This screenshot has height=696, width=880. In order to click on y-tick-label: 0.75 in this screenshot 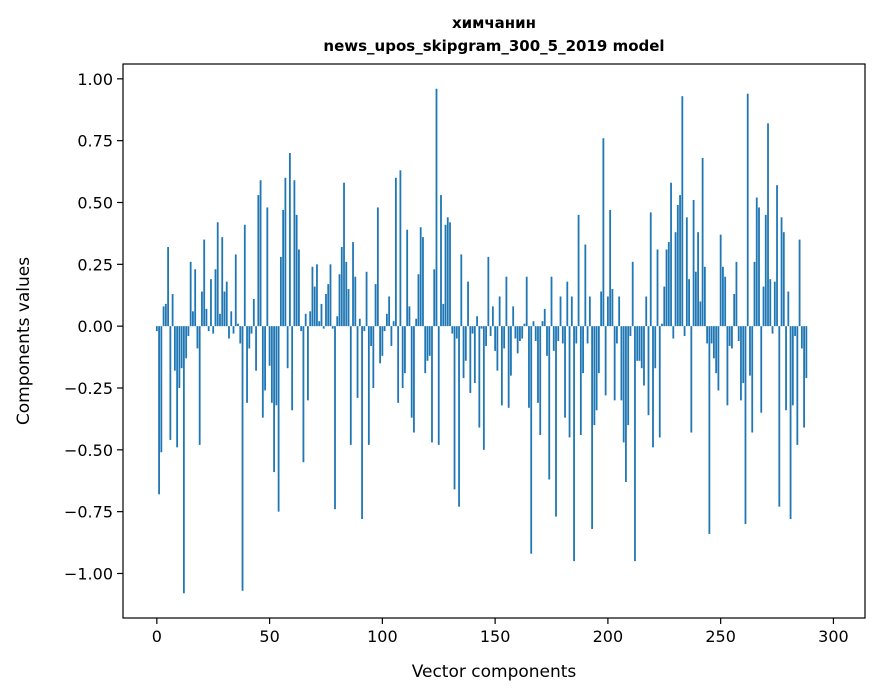, I will do `click(95, 141)`.